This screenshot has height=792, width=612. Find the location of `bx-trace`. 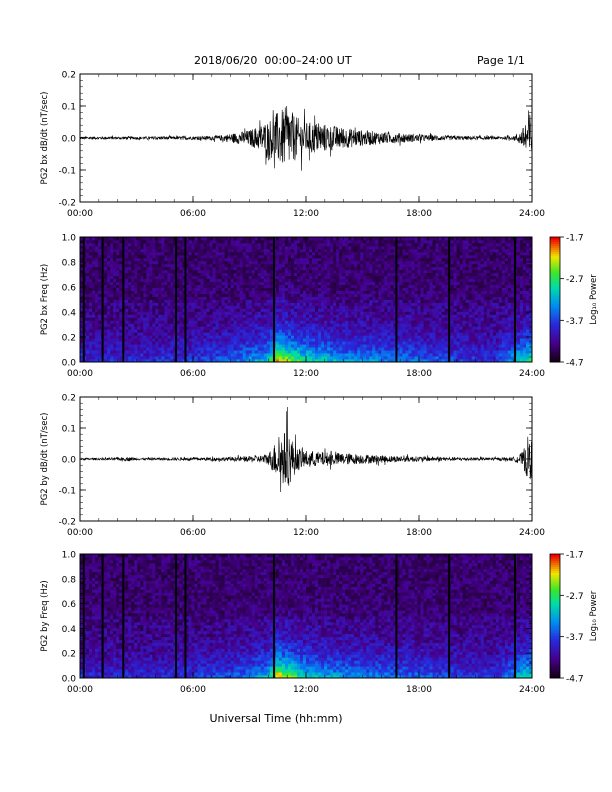

bx-trace is located at coordinates (306, 138).